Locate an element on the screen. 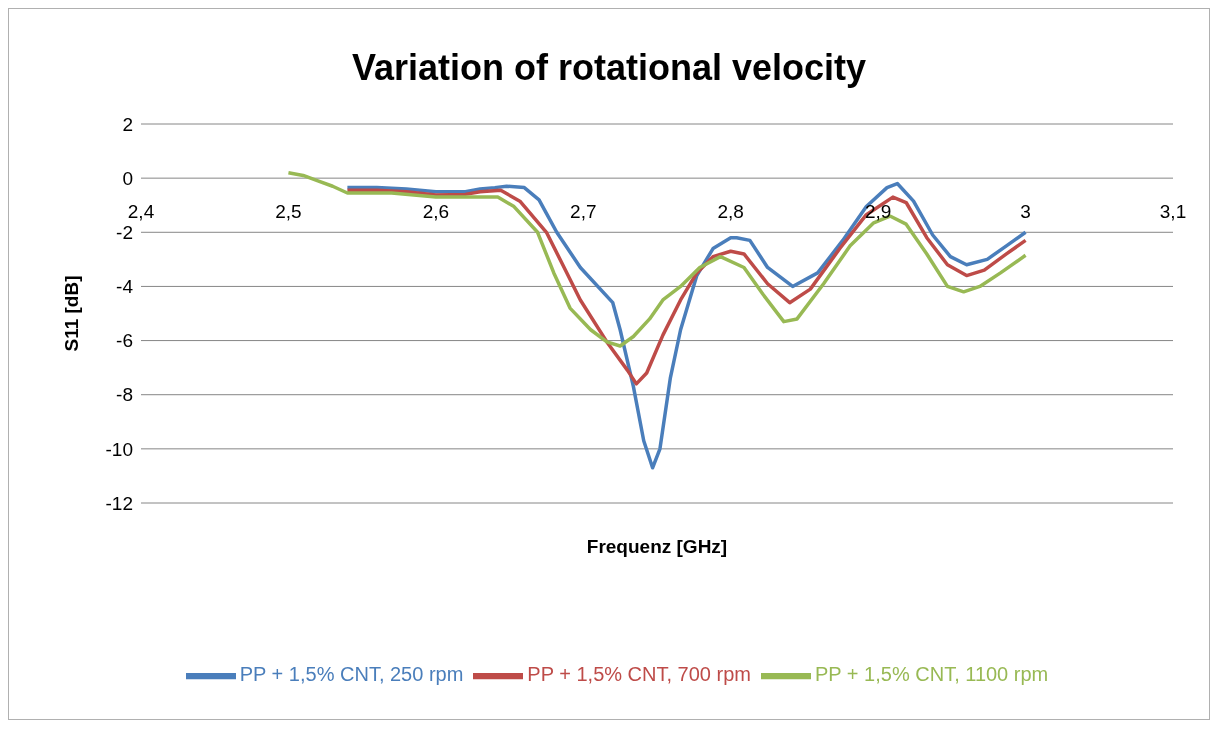  x-tick-label: 2,5 is located at coordinates (288, 212).